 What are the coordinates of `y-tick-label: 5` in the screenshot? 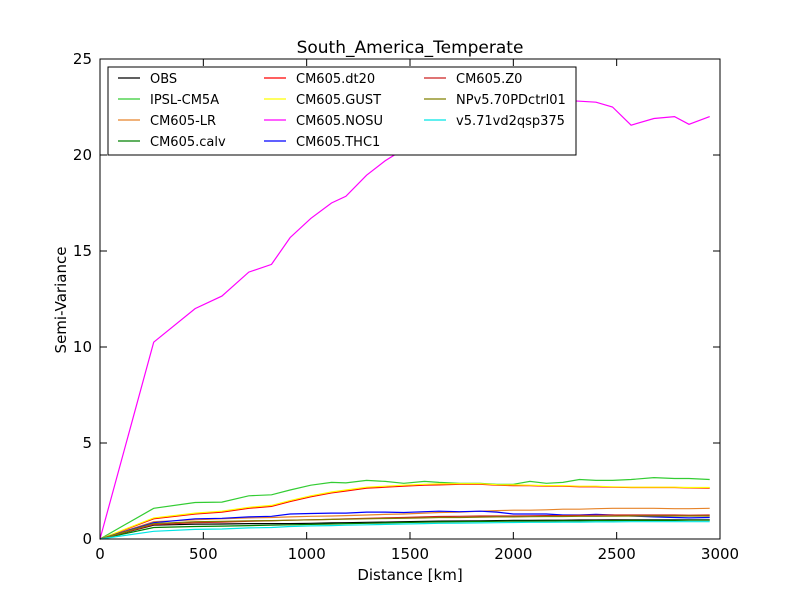 It's located at (87, 443).